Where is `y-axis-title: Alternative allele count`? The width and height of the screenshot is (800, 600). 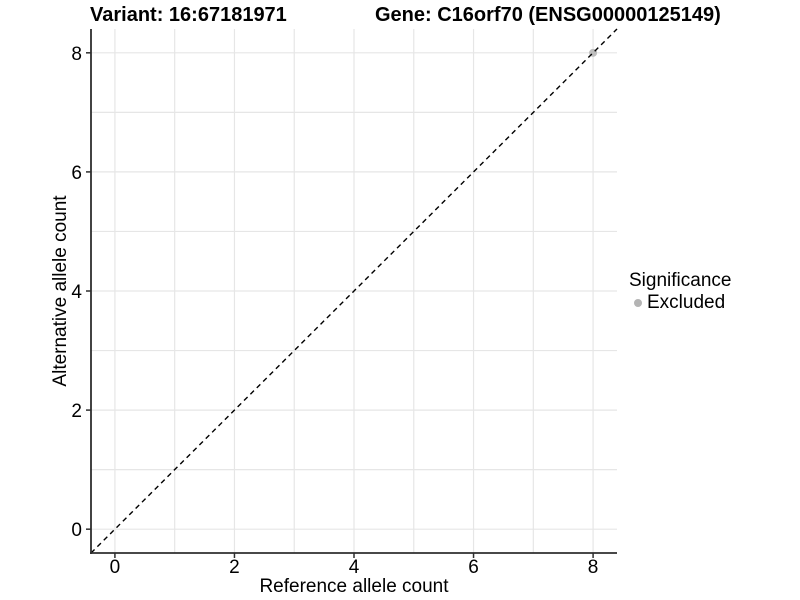 y-axis-title: Alternative allele count is located at coordinates (60, 291).